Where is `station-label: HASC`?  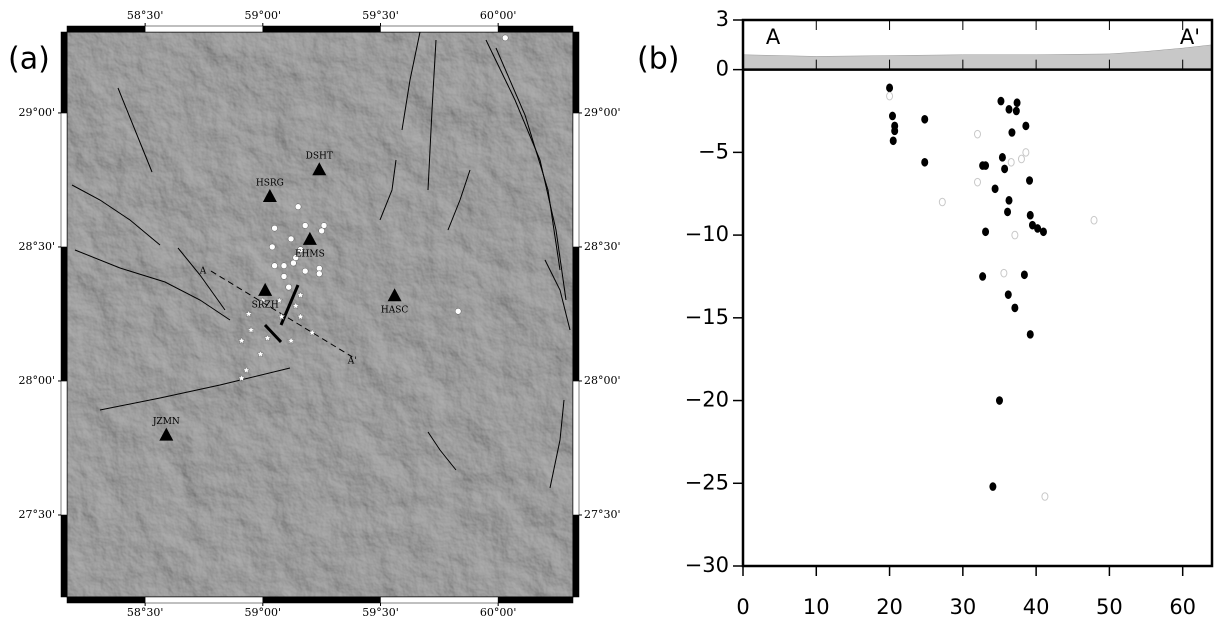
station-label: HASC is located at coordinates (395, 311).